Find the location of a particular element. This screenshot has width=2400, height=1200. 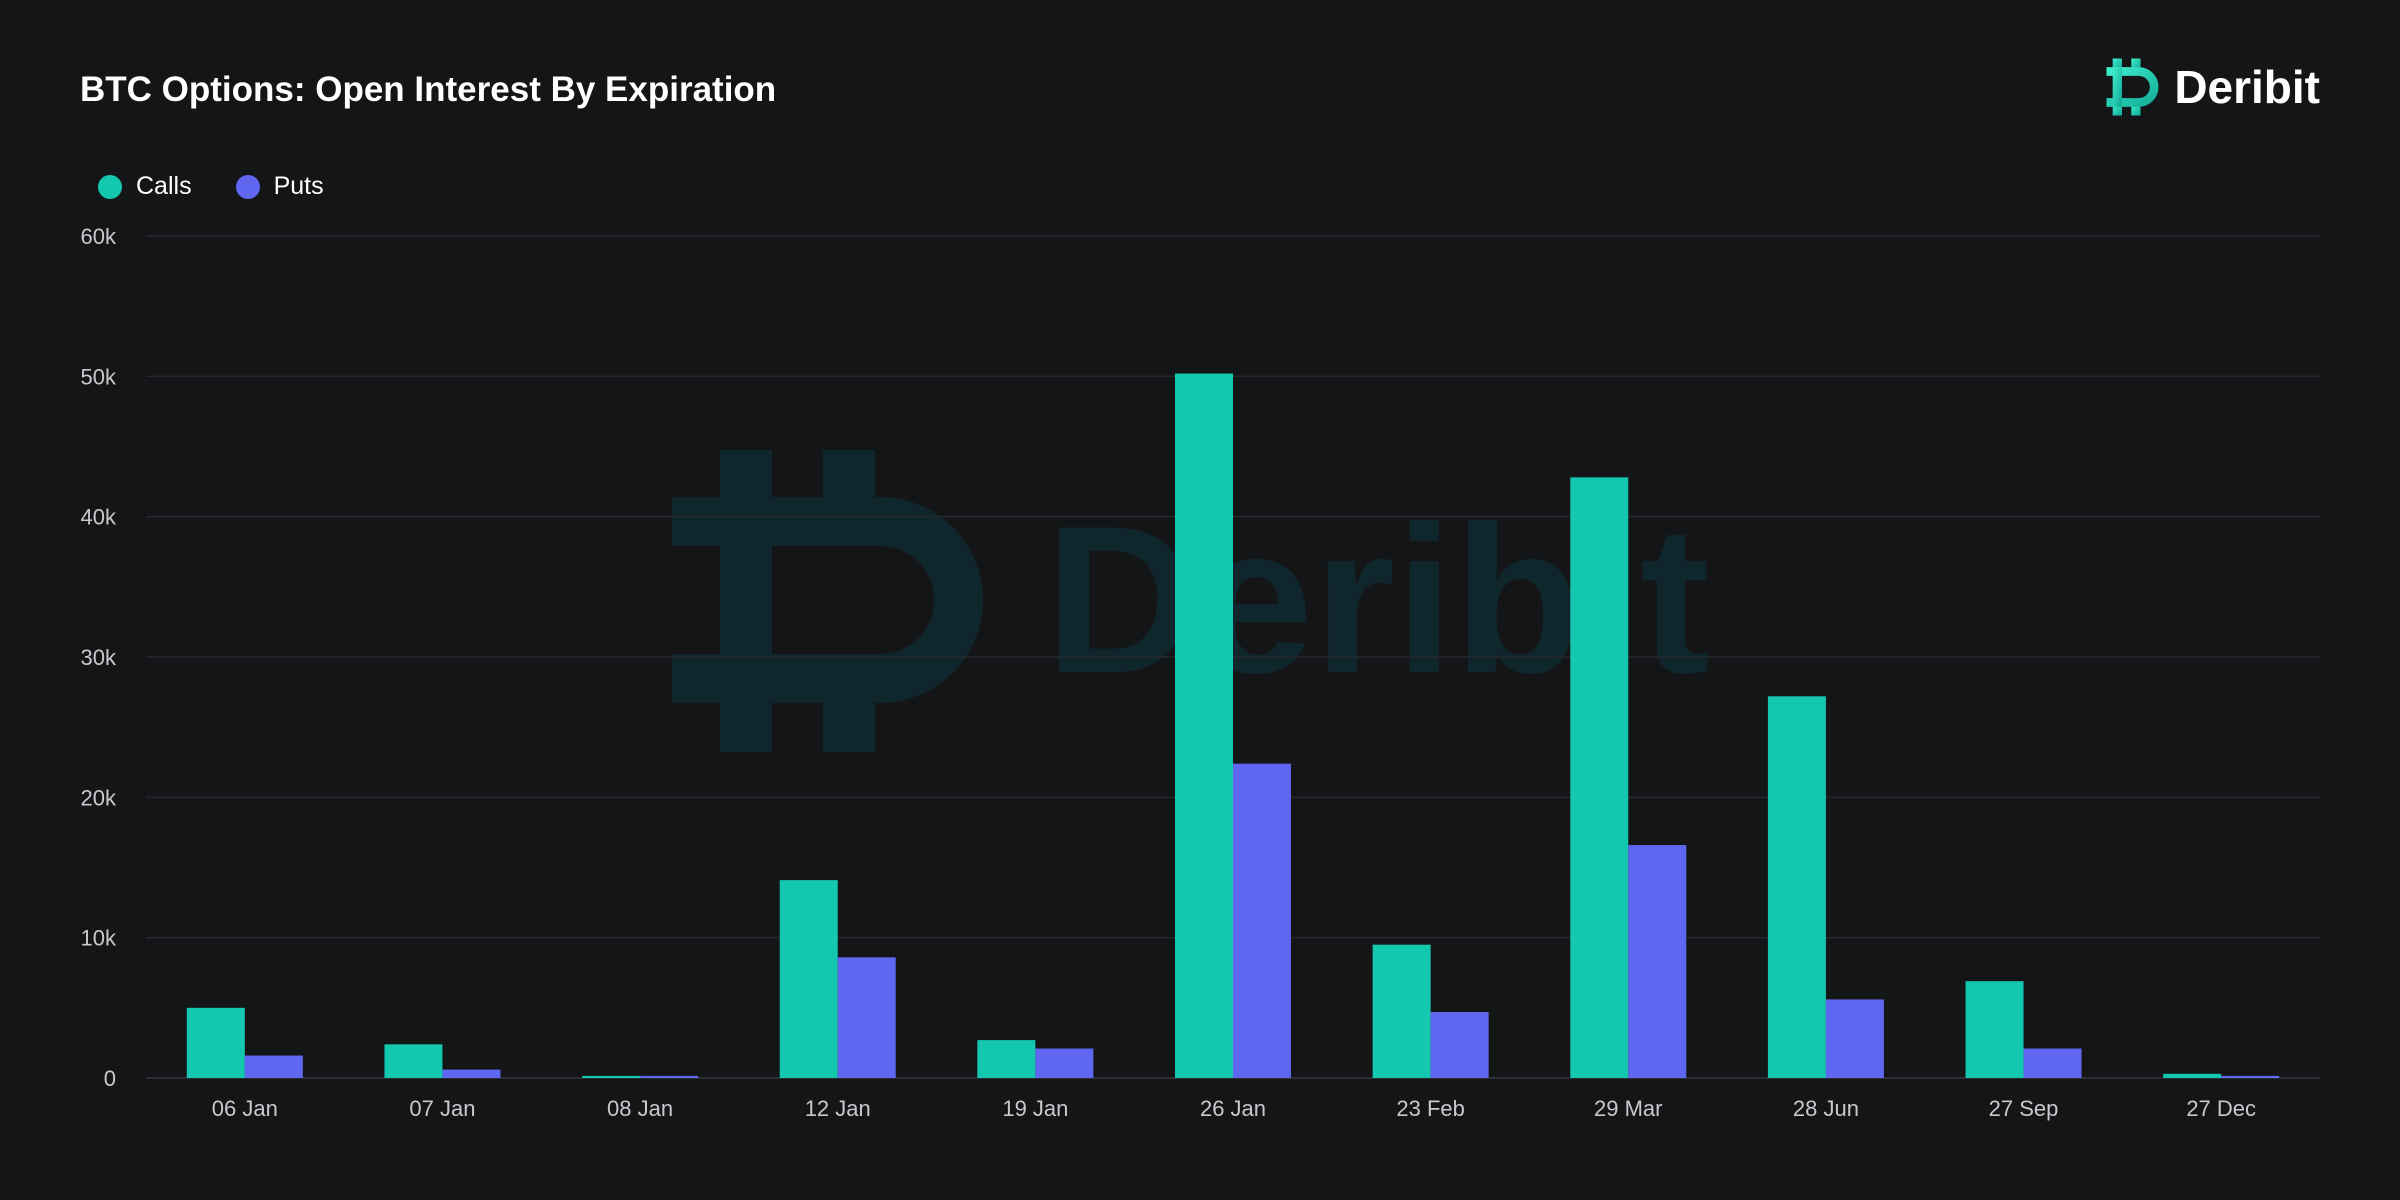

legend-item-puts: Puts is located at coordinates (279, 186).